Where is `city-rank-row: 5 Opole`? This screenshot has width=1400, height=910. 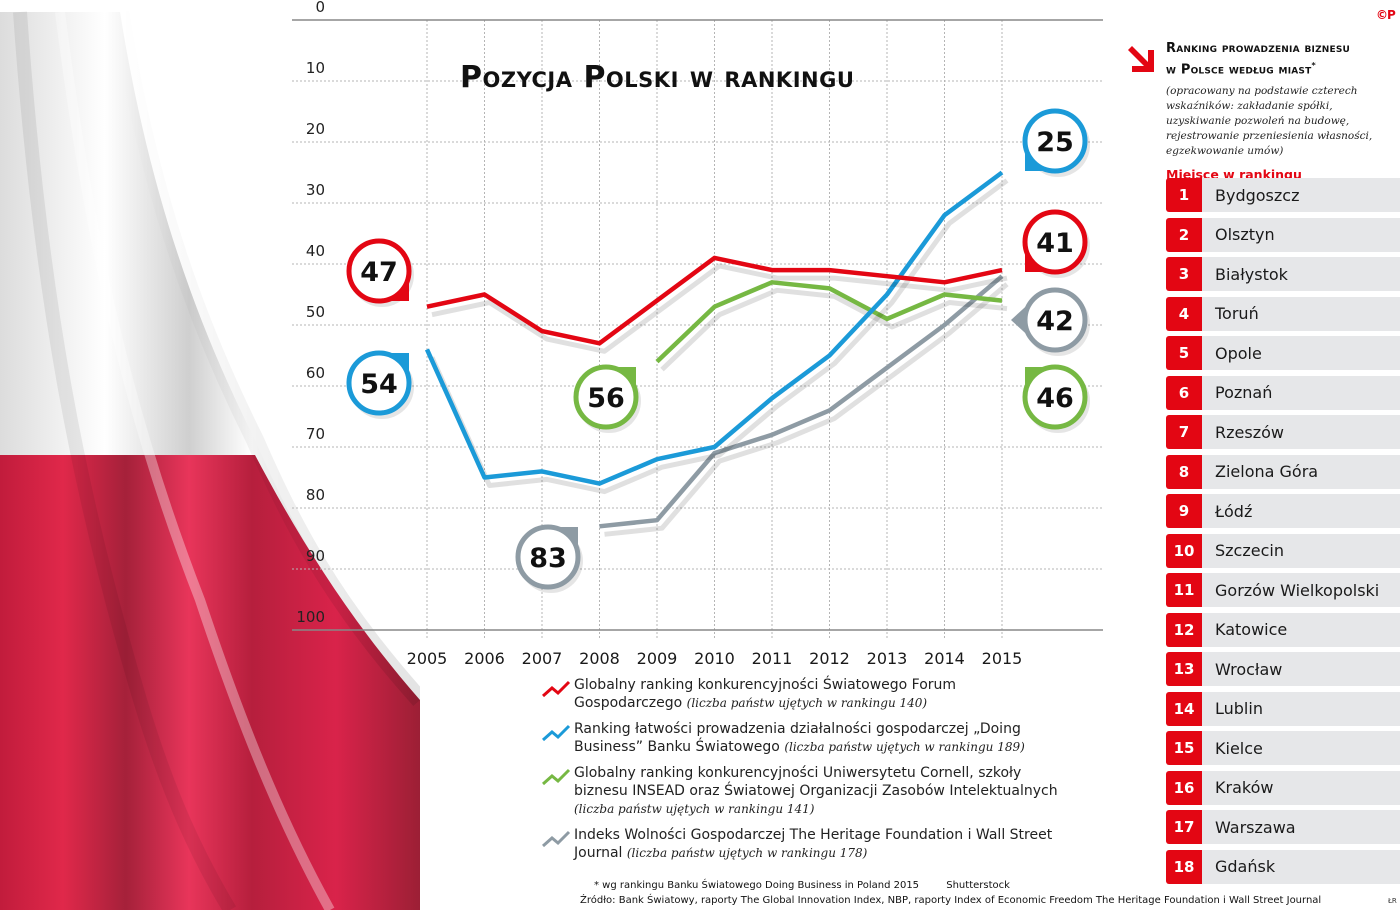
city-rank-row: 5 Opole is located at coordinates (1283, 353).